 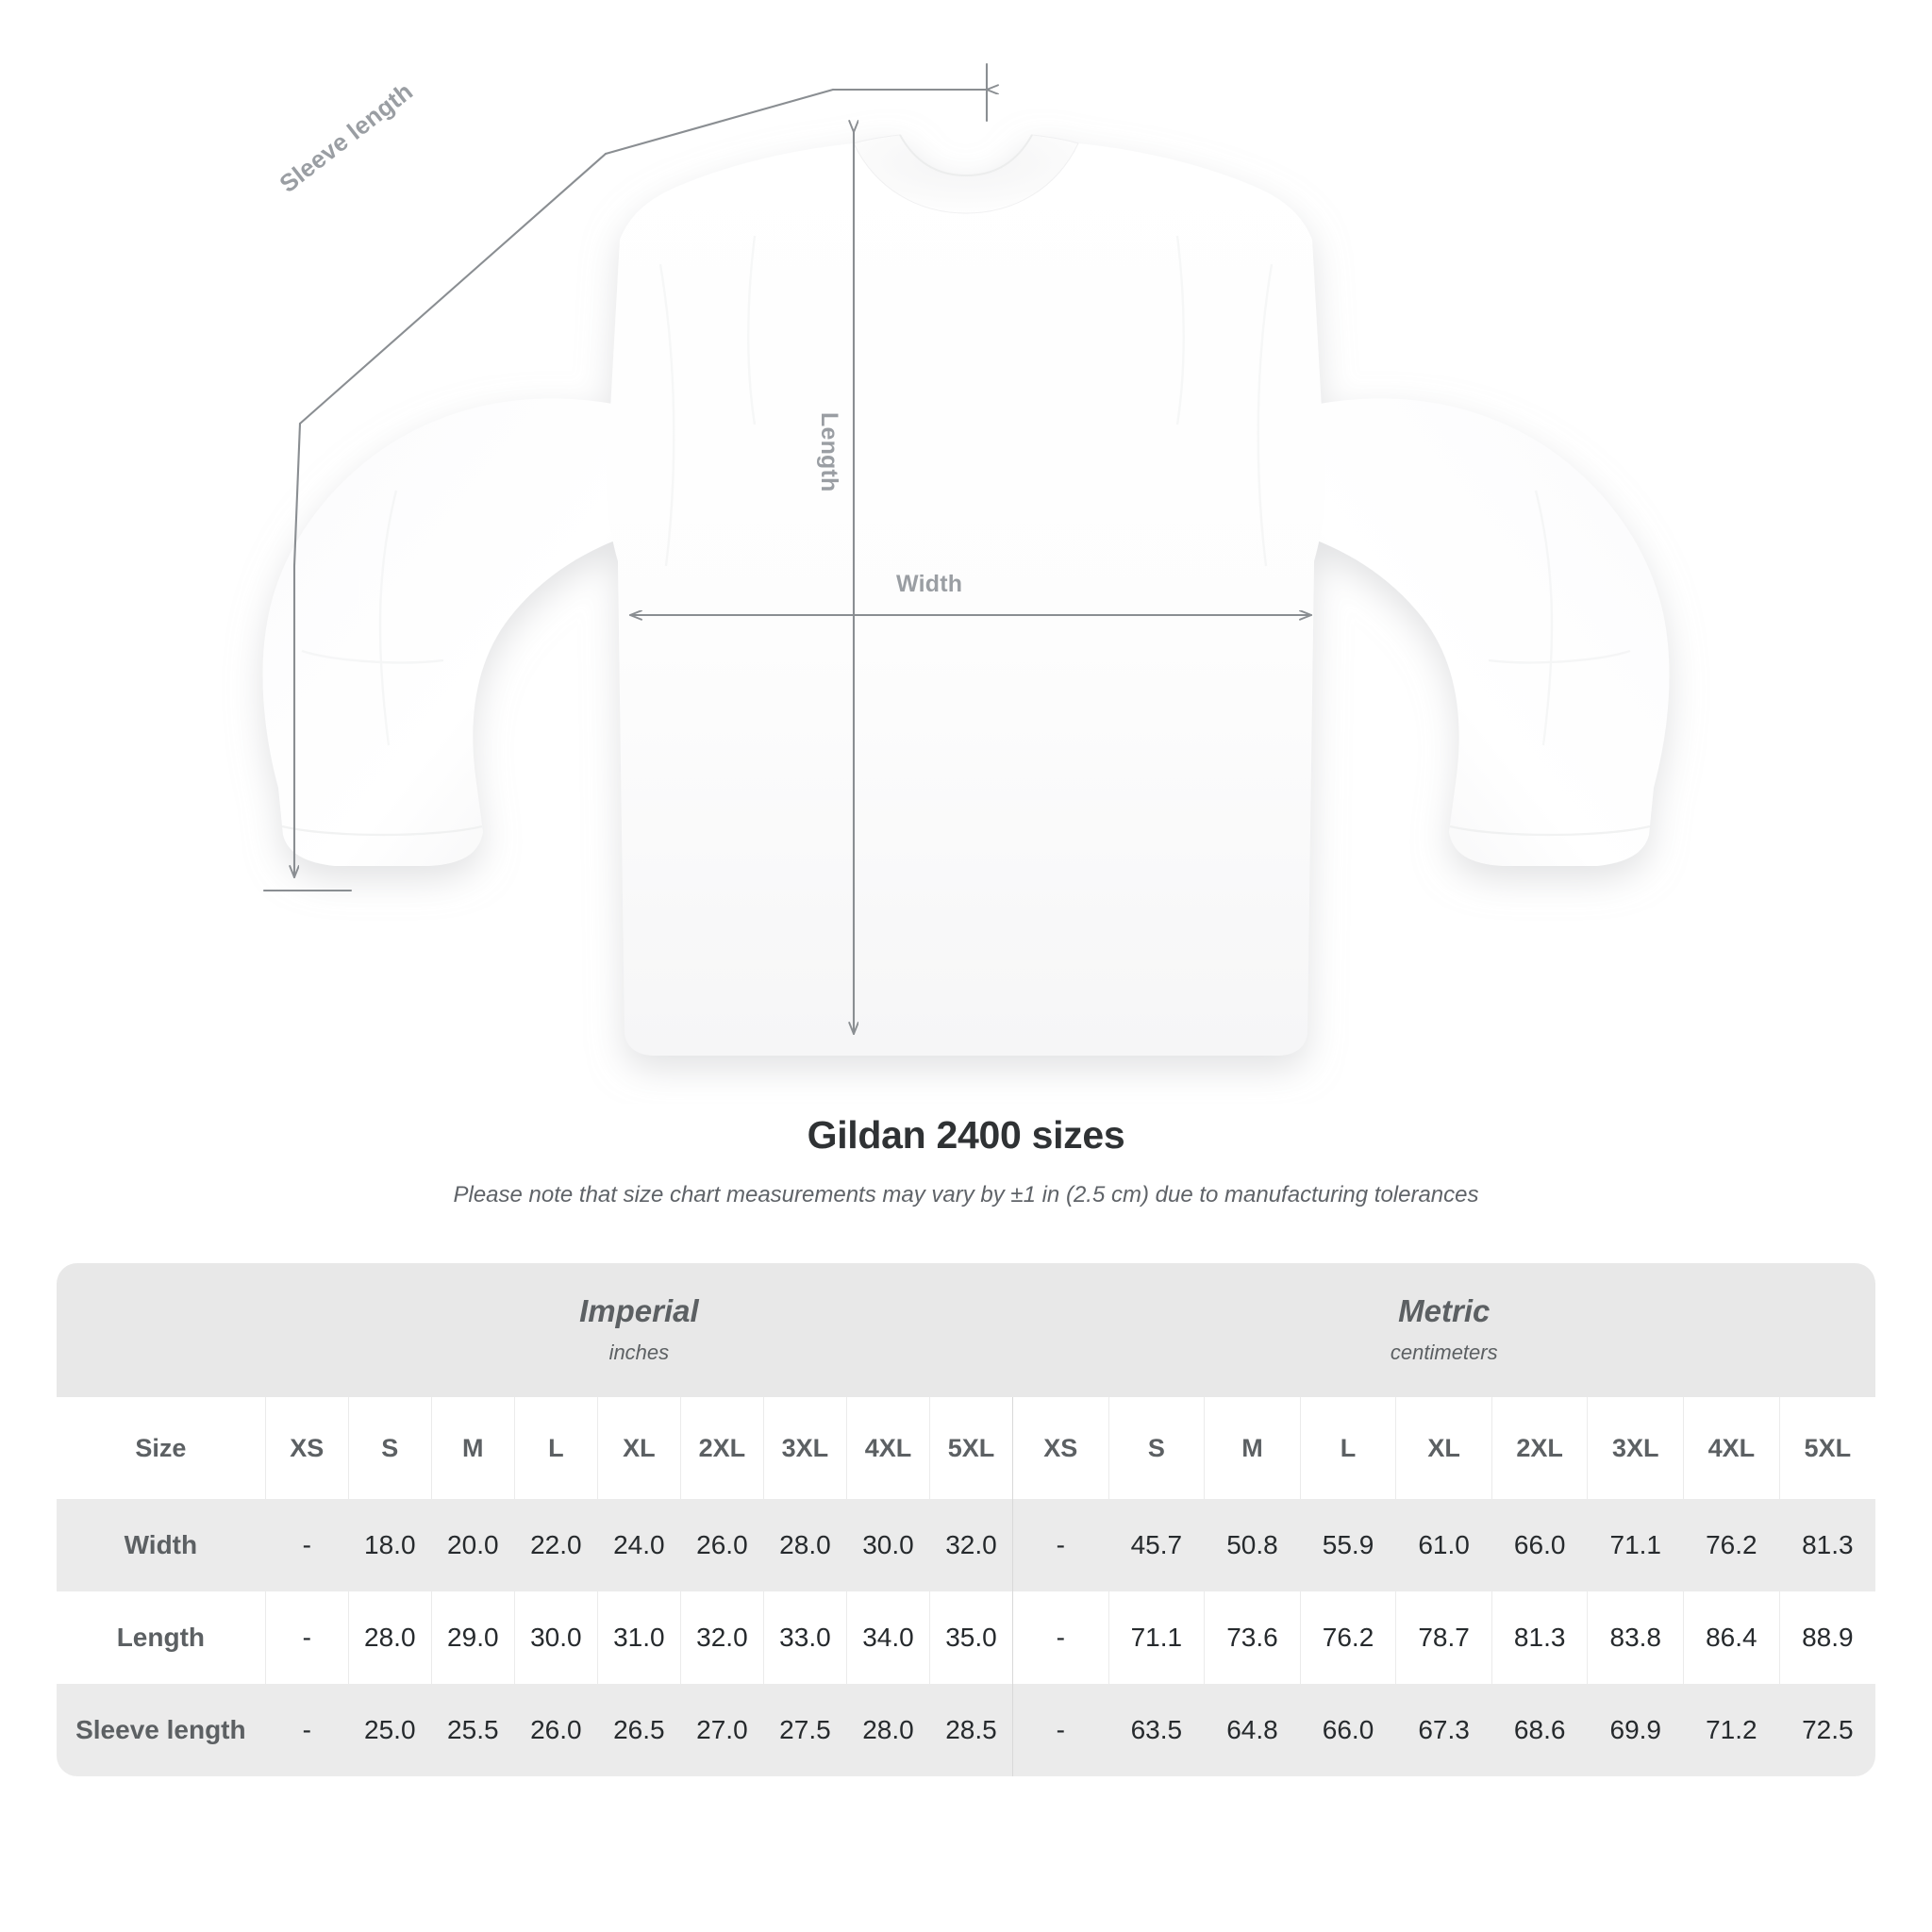 I want to click on measurement-row-label: Width, so click(x=161, y=1545).